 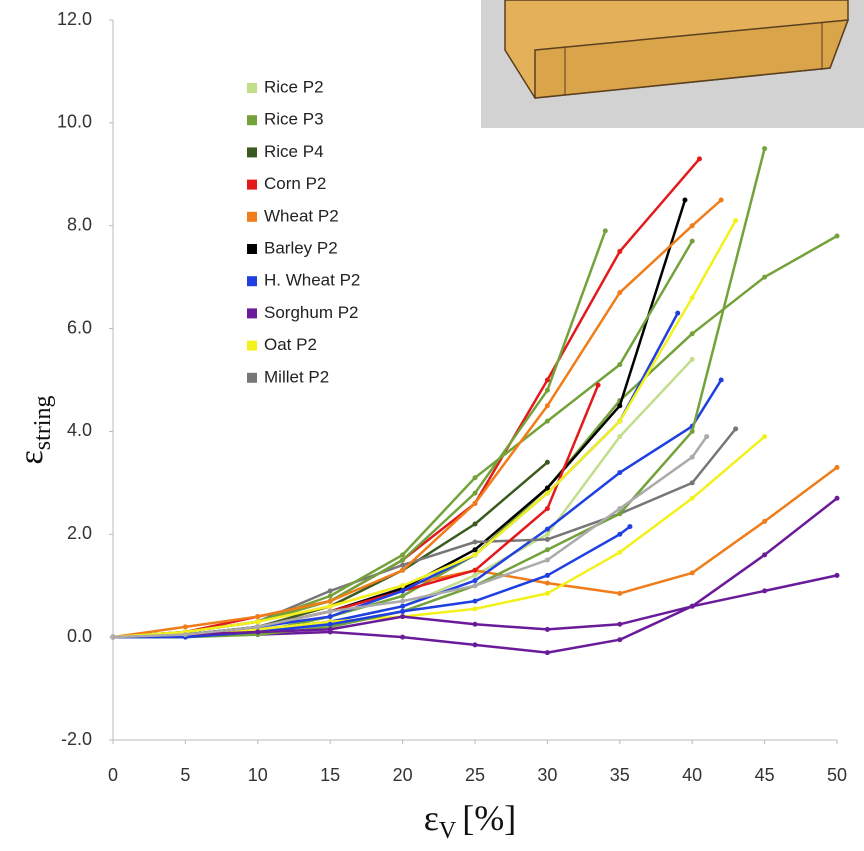 I want to click on x-label-sub: V, so click(x=448, y=831).